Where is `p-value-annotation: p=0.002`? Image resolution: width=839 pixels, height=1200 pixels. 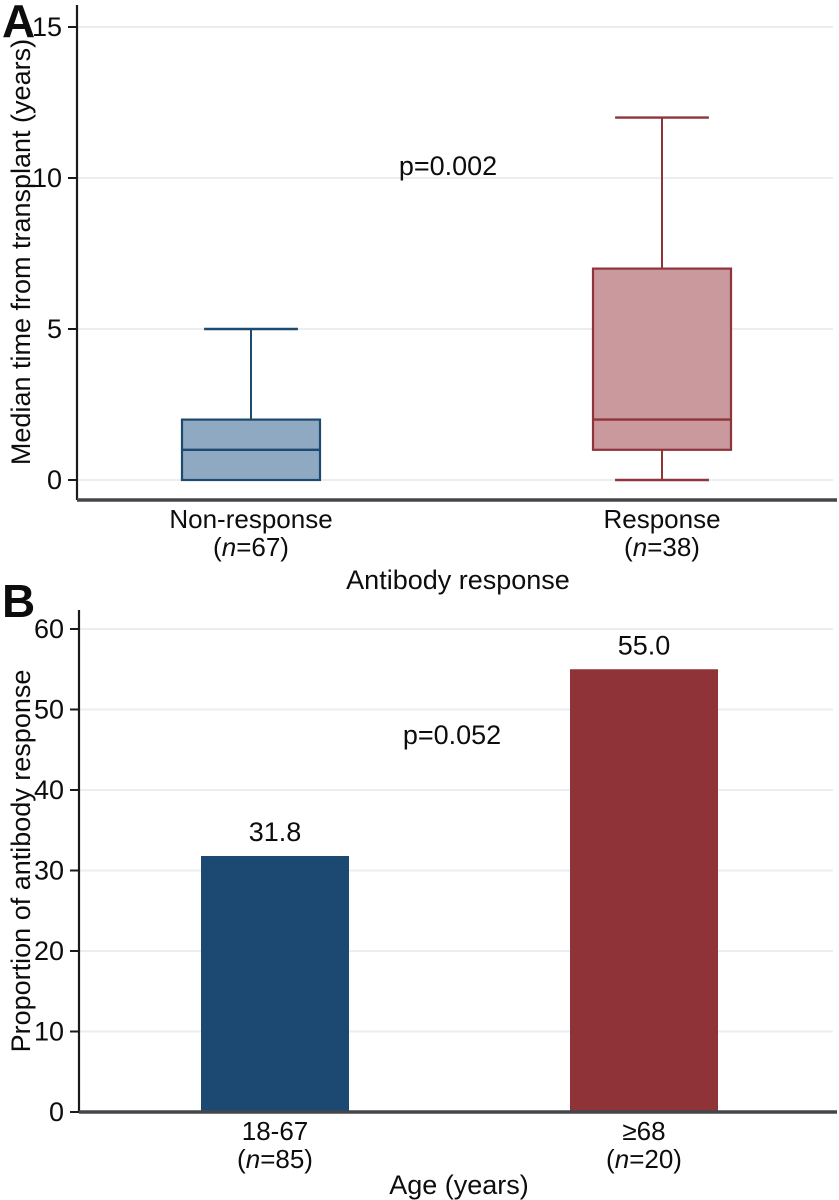
p-value-annotation: p=0.002 is located at coordinates (448, 166).